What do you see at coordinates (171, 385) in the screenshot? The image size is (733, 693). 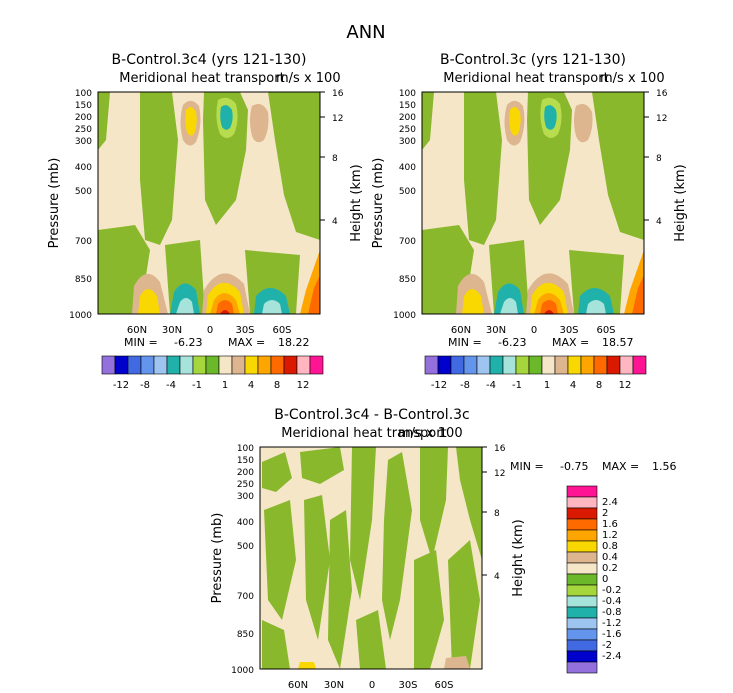 I see `colorbar-label: -4` at bounding box center [171, 385].